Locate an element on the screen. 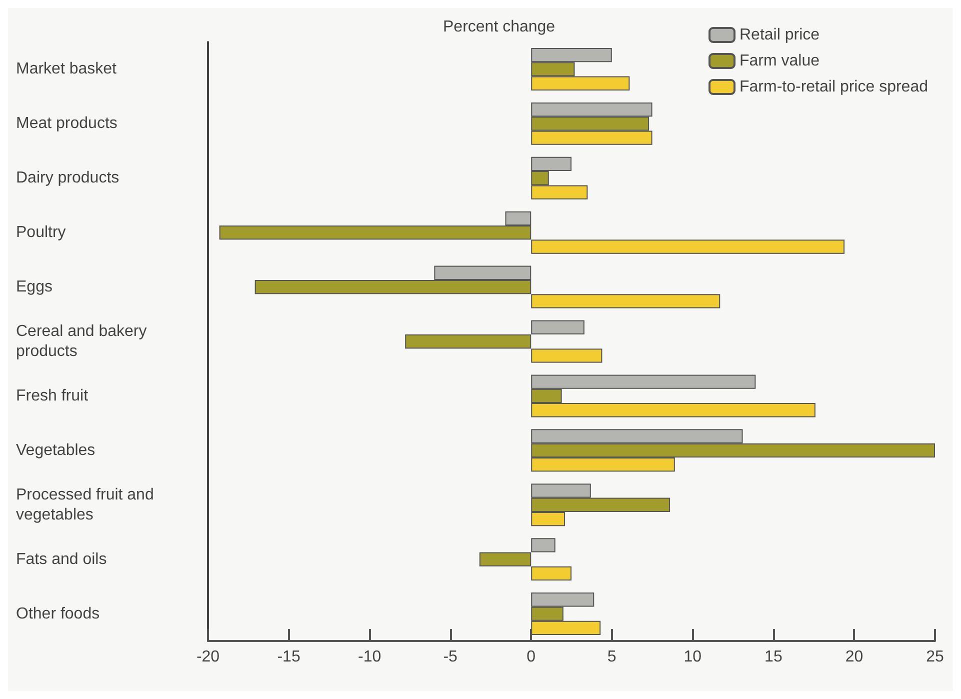  x-tick-label: 15 is located at coordinates (773, 657).